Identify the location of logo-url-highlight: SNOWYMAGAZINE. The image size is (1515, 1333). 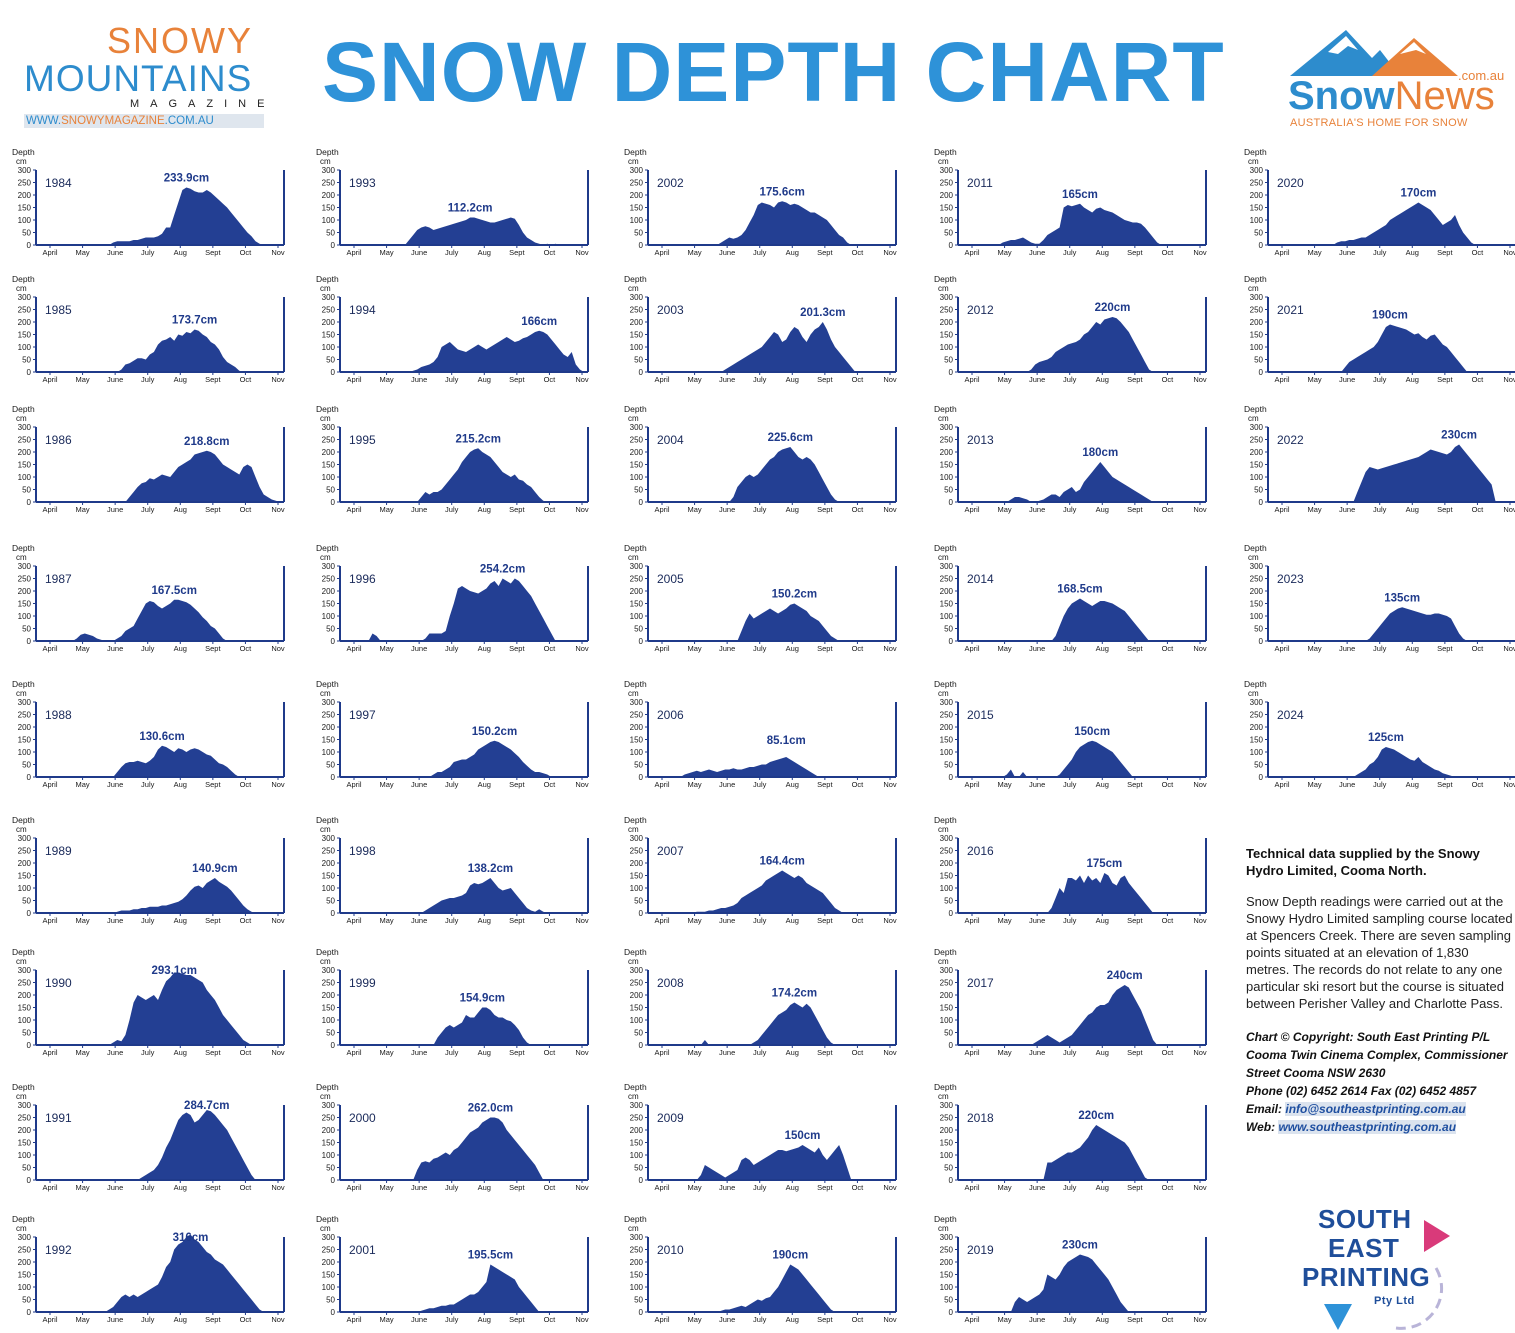
(113, 121).